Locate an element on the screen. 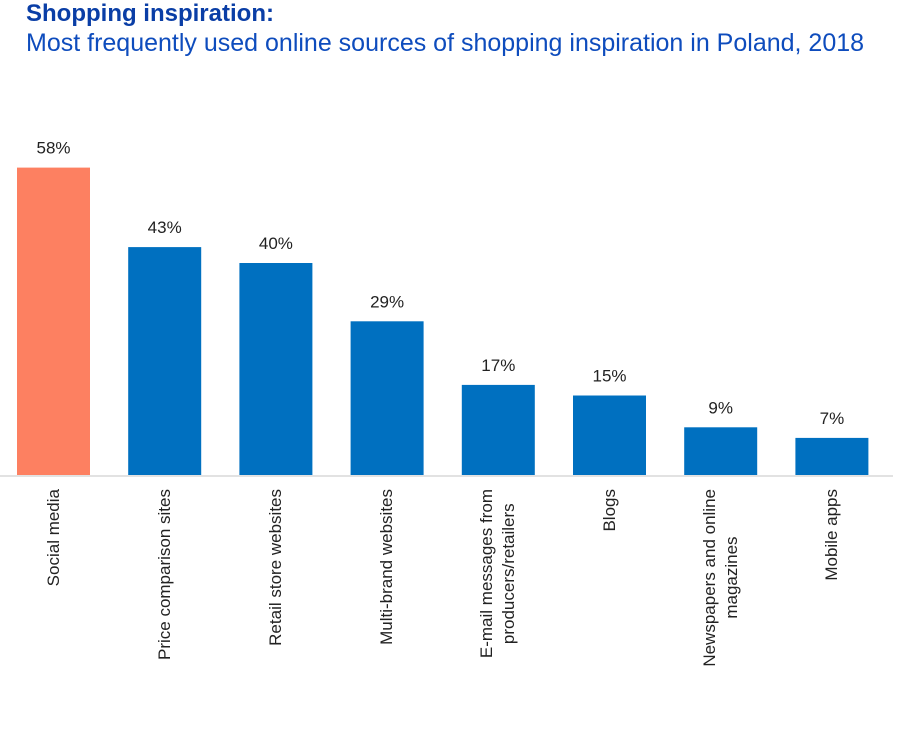 The image size is (914, 741). value-label: 15% is located at coordinates (609, 376).